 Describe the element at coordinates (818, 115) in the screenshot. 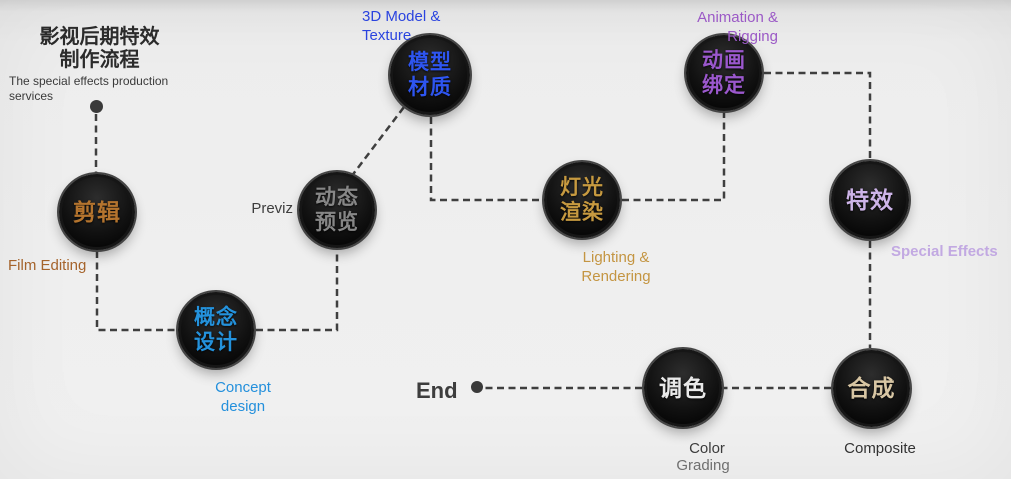

I see `connector-animation-to-sfx` at that location.